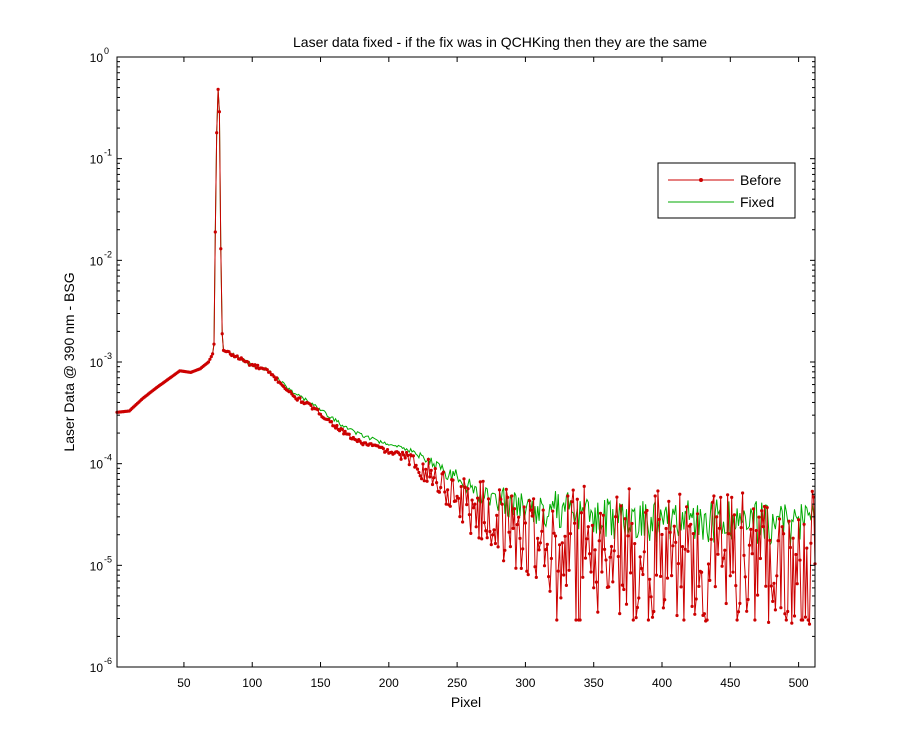 This screenshot has height=755, width=900. What do you see at coordinates (389, 683) in the screenshot?
I see `x-tick-label: 200` at bounding box center [389, 683].